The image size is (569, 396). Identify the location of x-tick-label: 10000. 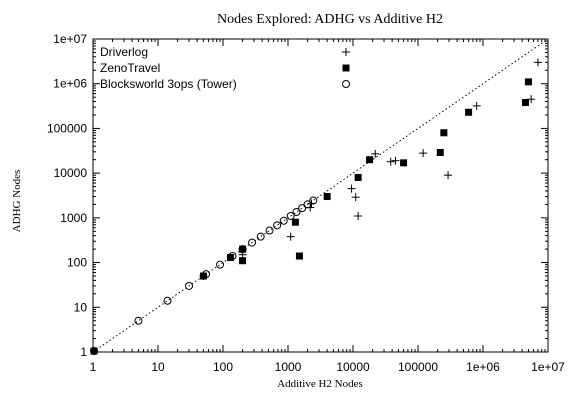
(353, 367).